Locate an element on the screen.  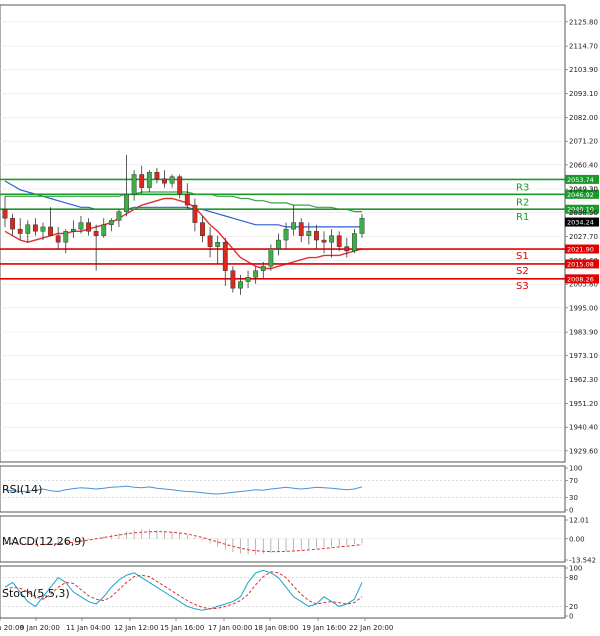
price-tick-label: 2005.80 is located at coordinates (583, 285).